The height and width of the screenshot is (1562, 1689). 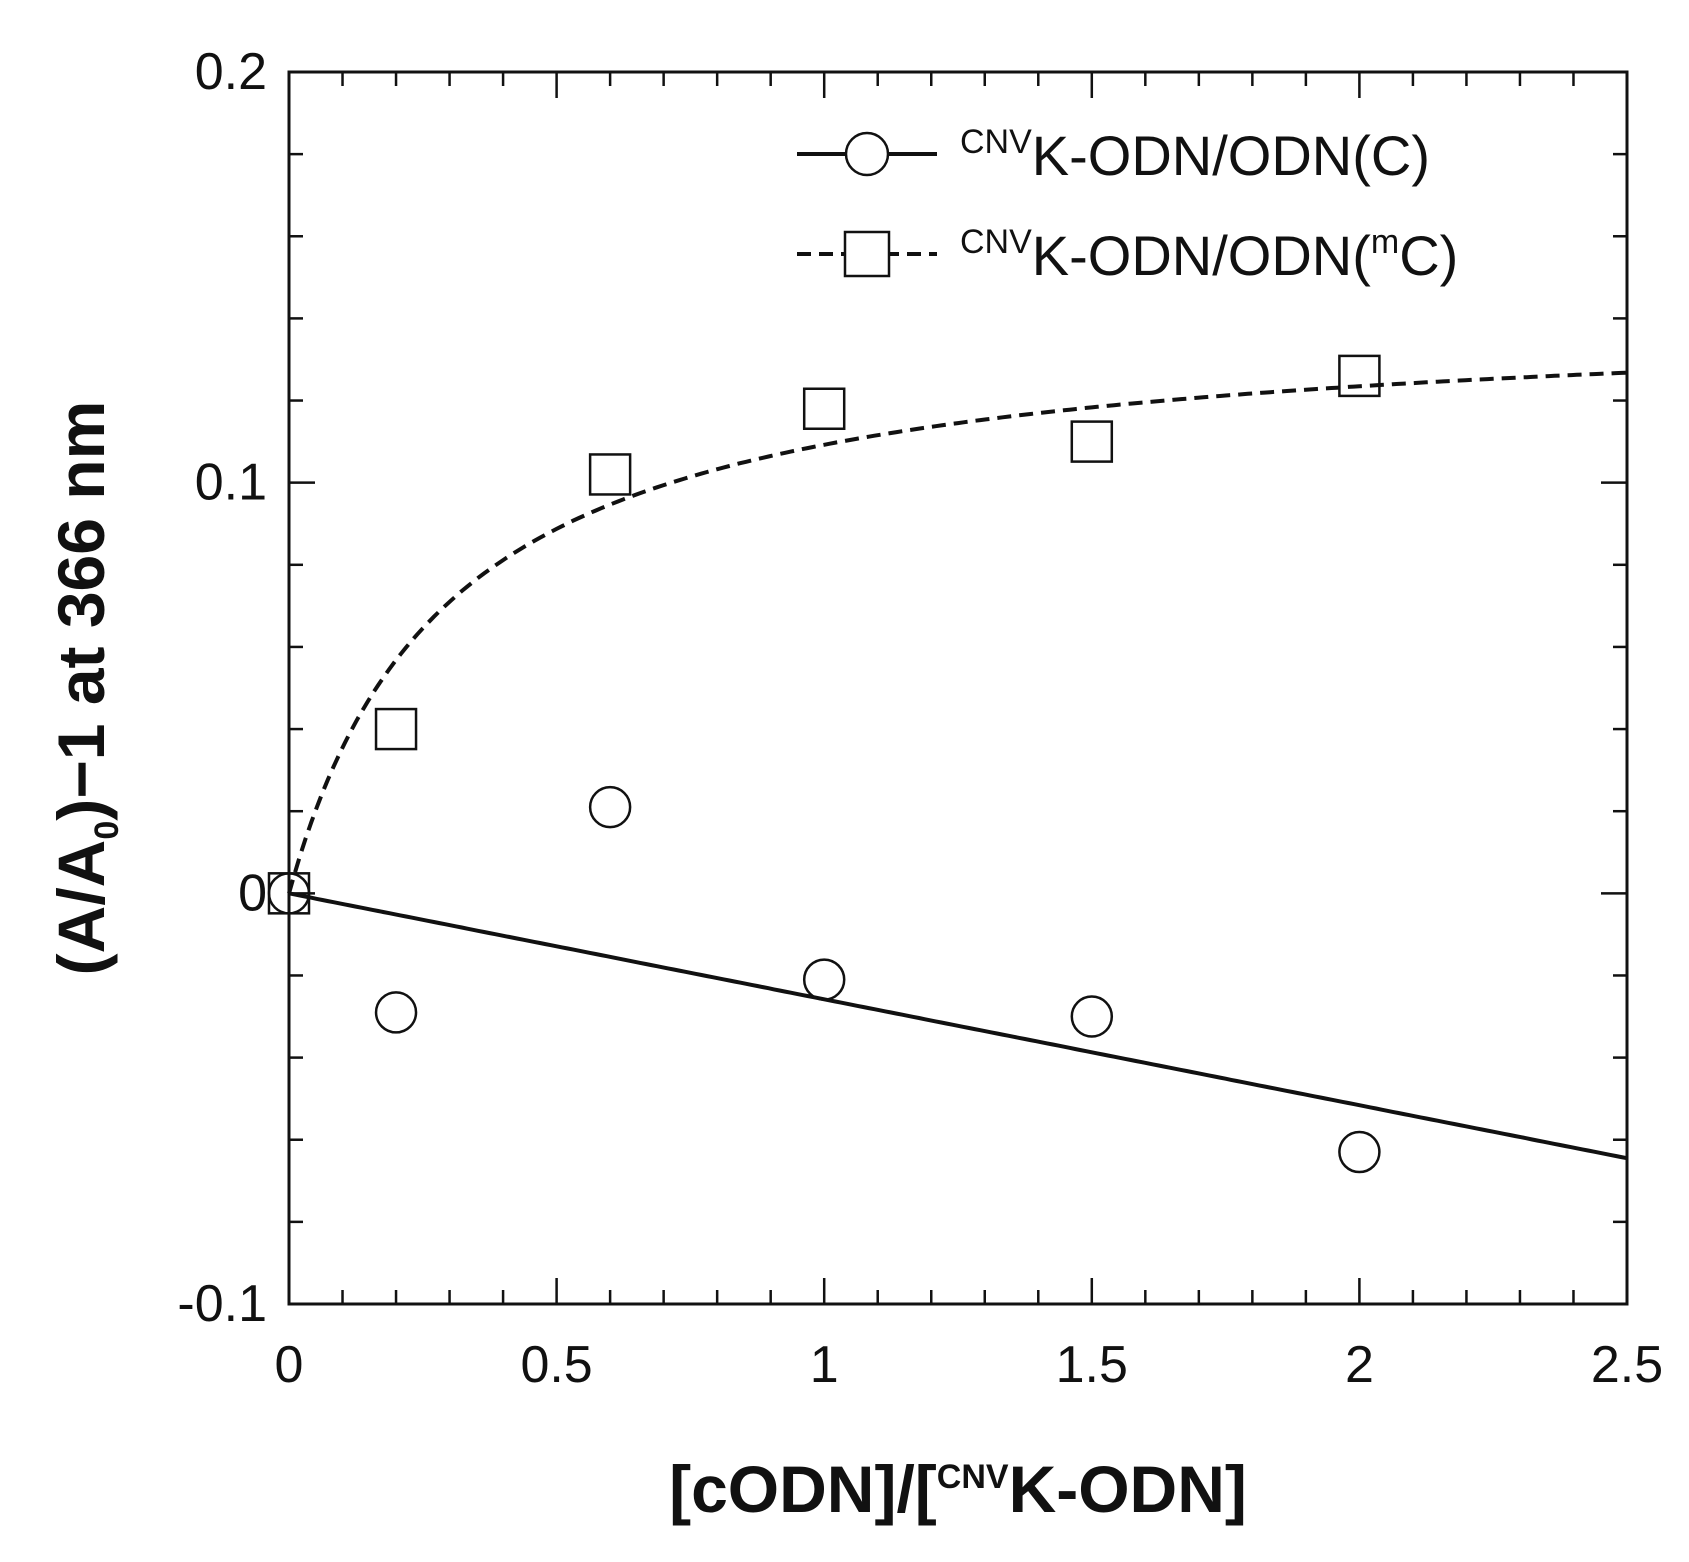 I want to click on legend-item-series-1: CNVK-ODN/ODN(C), so click(x=1113, y=155).